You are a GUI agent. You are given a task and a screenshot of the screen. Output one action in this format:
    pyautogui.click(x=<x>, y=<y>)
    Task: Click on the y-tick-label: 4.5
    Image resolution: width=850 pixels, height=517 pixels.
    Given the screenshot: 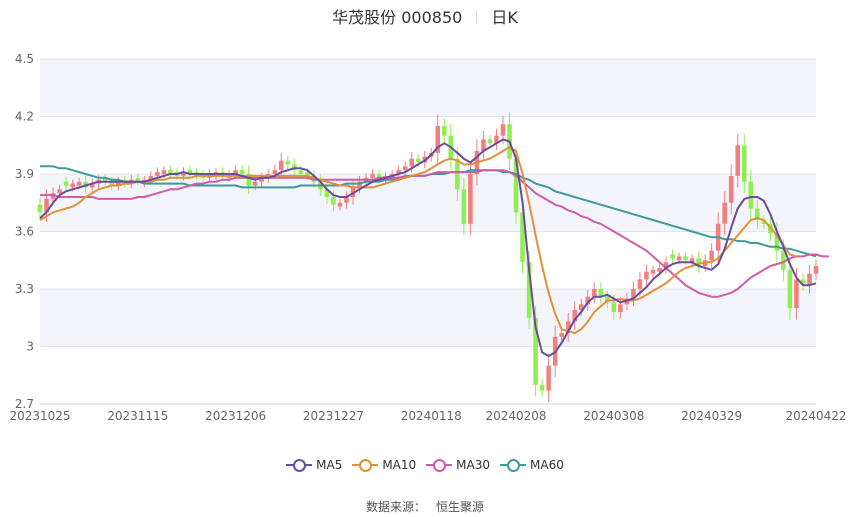 What is the action you would take?
    pyautogui.click(x=24, y=59)
    